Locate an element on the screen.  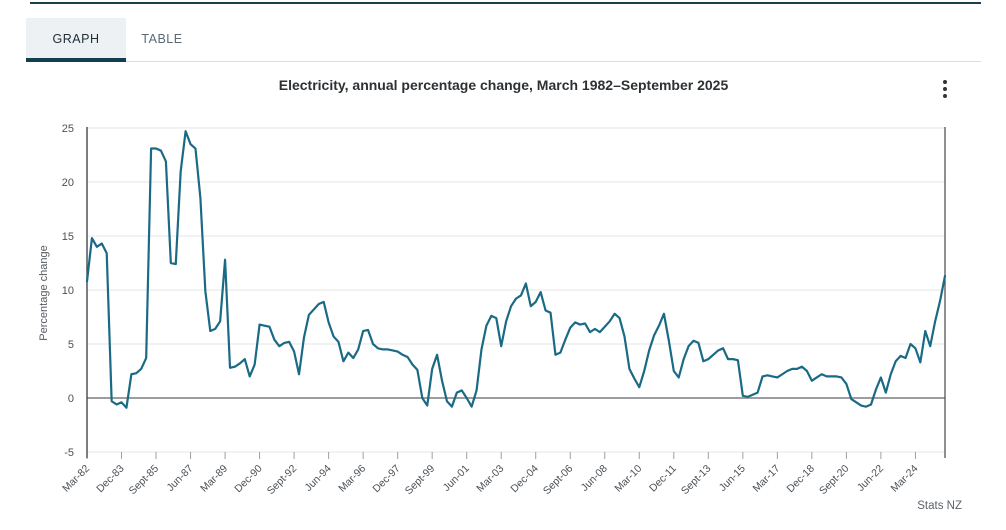
kebab-menu-button is located at coordinates (945, 89).